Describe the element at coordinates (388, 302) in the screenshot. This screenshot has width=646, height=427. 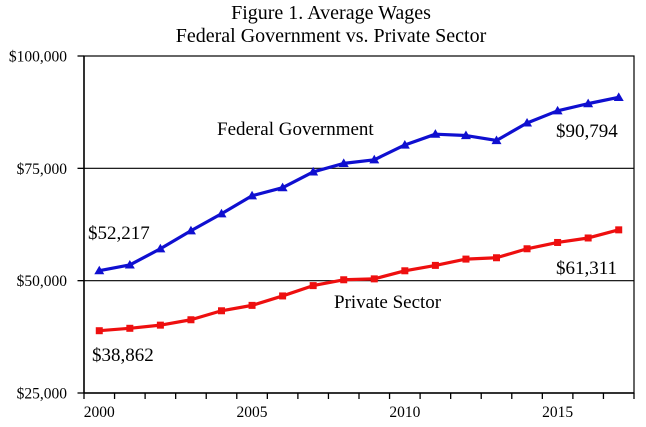
I see `private-series-label: Private Sector` at that location.